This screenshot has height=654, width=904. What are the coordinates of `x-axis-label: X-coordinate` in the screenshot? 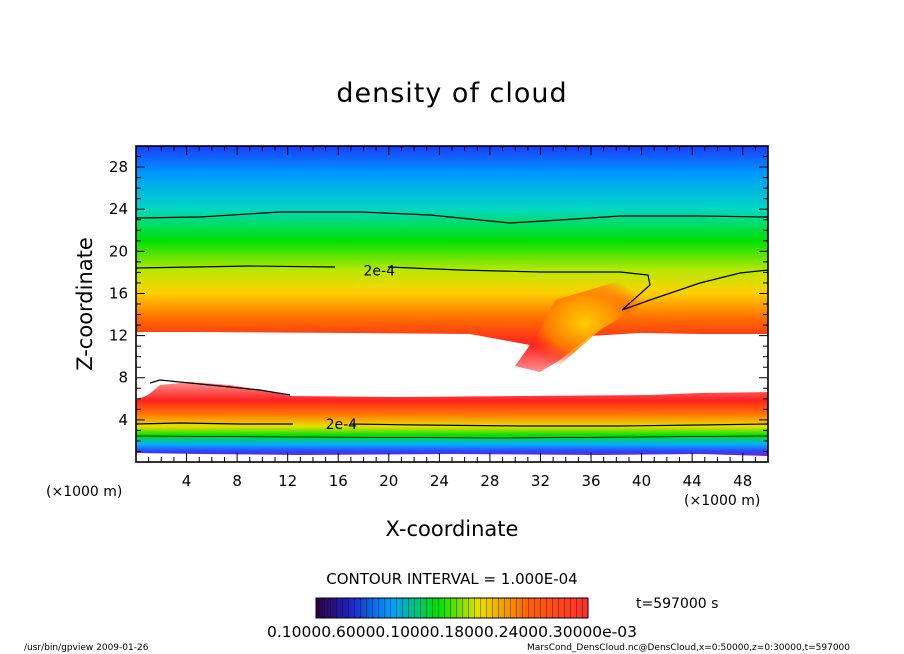 It's located at (452, 529).